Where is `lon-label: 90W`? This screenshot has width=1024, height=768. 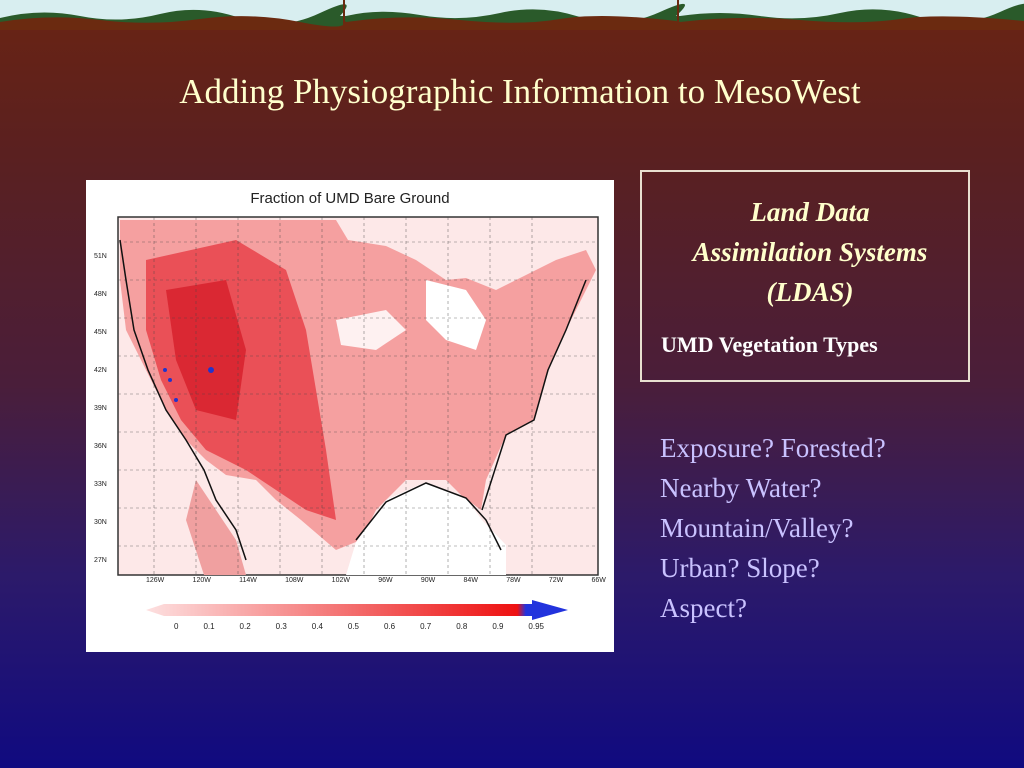 lon-label: 90W is located at coordinates (428, 580).